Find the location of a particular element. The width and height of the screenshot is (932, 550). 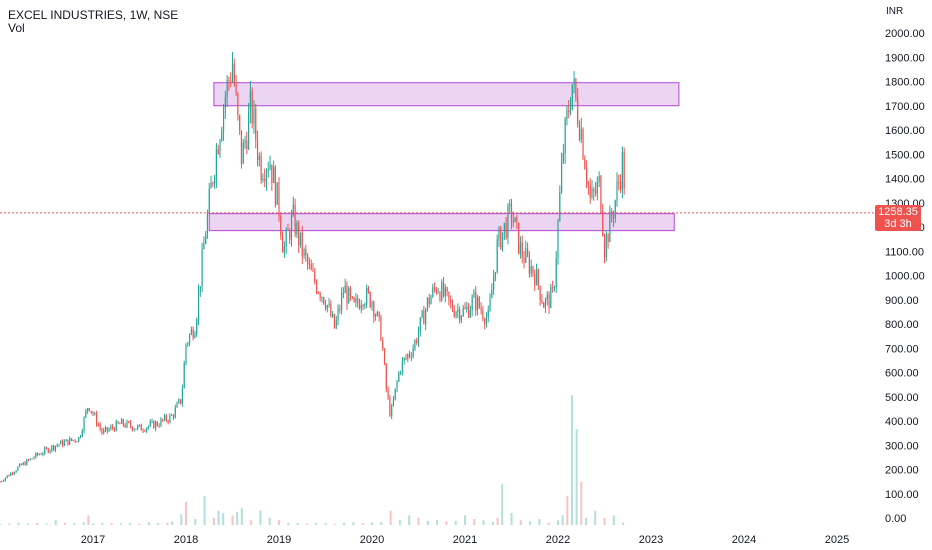

y-tick-label: 400.00 is located at coordinates (902, 422).